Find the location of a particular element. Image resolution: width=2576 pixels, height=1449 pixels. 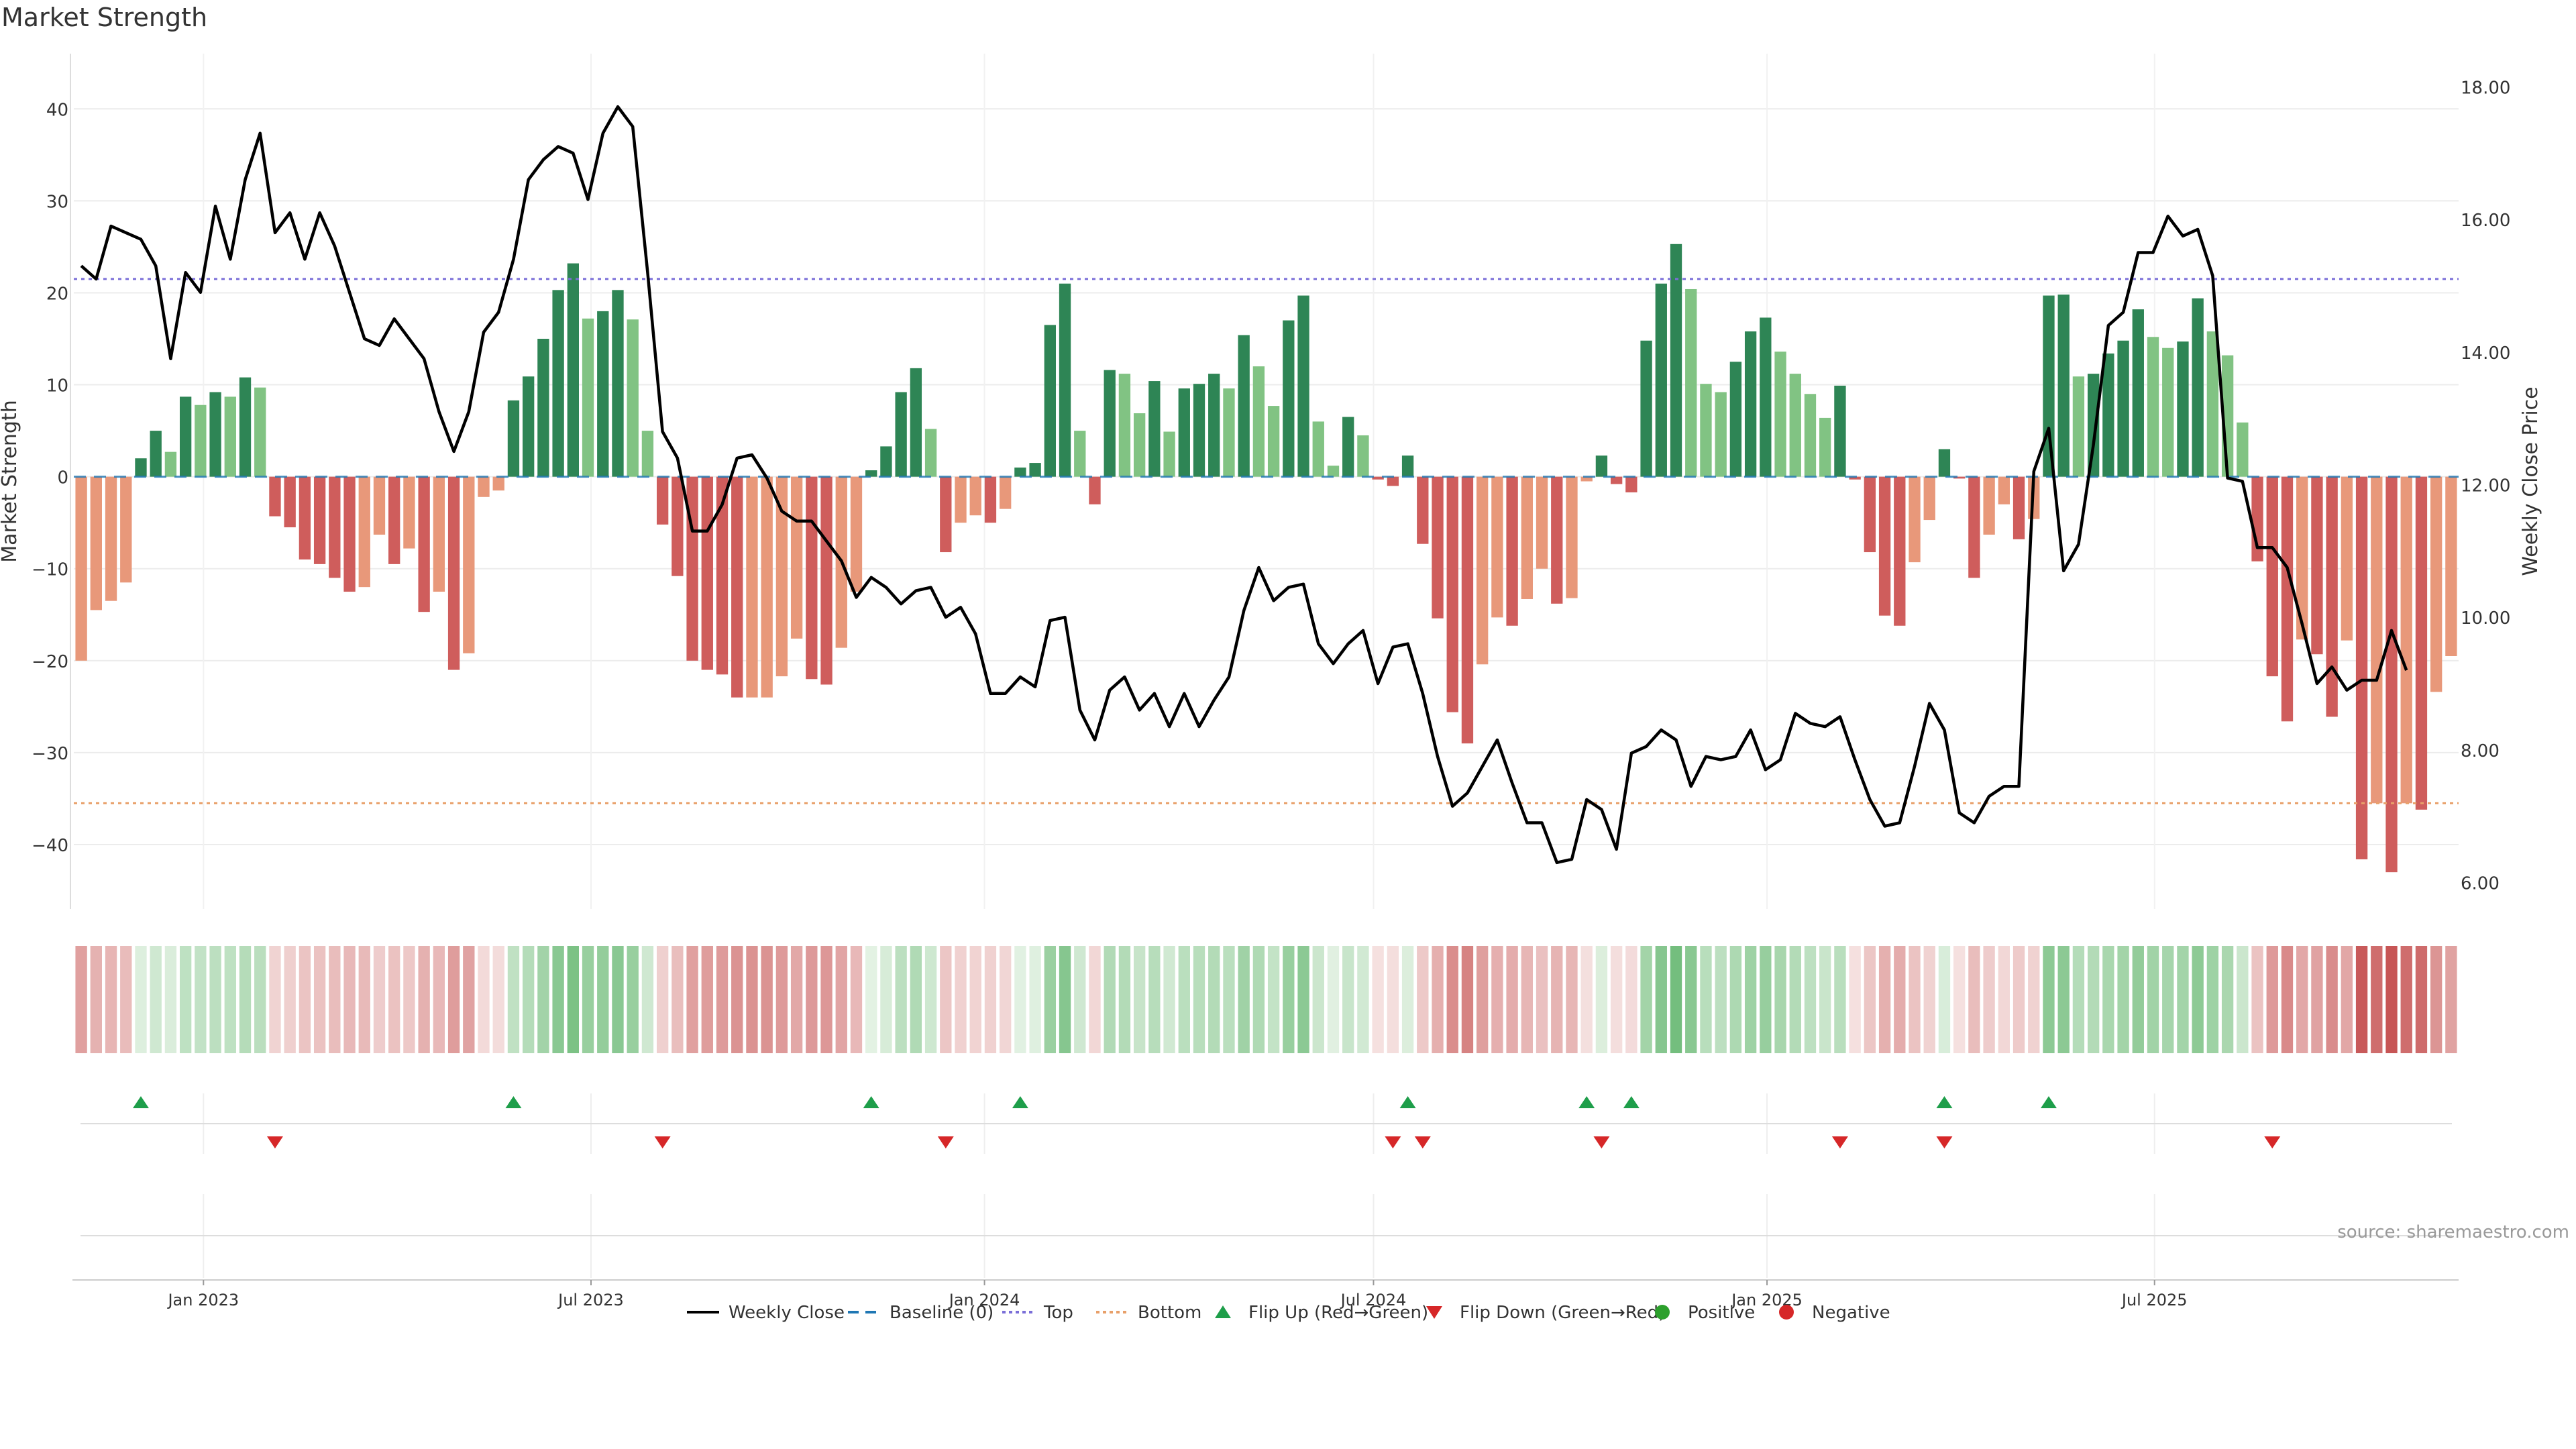

x-tick-label: Jan 2023 is located at coordinates (202, 1300).